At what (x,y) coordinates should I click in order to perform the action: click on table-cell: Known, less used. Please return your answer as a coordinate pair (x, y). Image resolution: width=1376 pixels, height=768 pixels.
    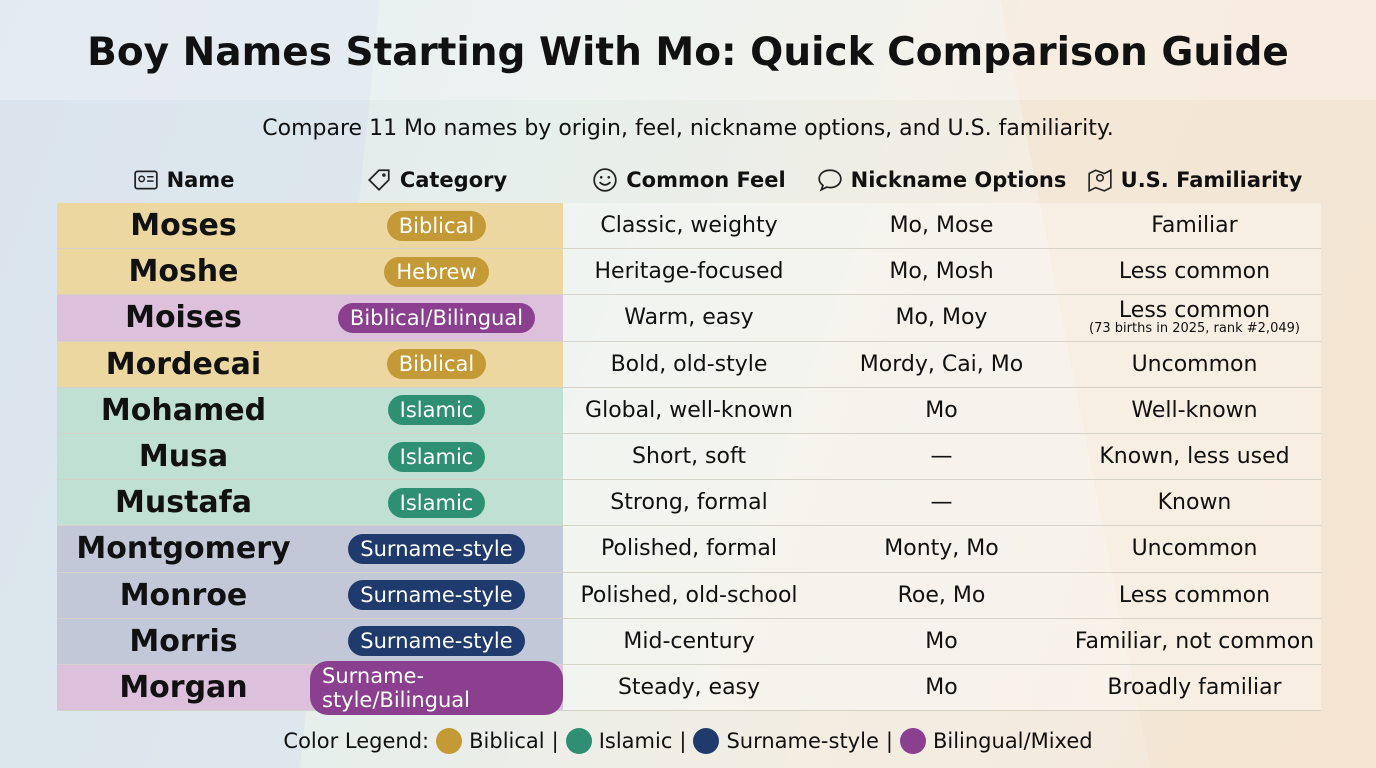
    Looking at the image, I should click on (1194, 457).